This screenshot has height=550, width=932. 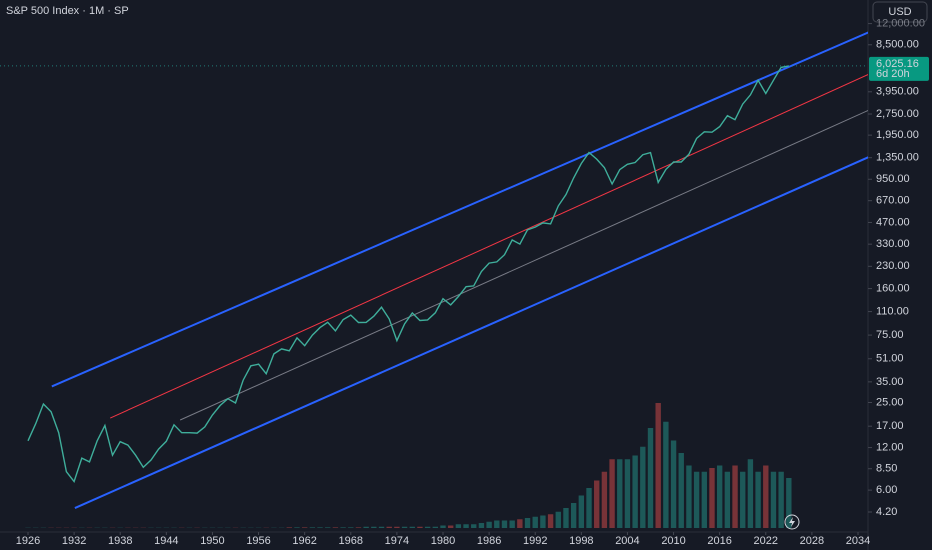 What do you see at coordinates (897, 45) in the screenshot?
I see `y-tick-label: 8,500.00` at bounding box center [897, 45].